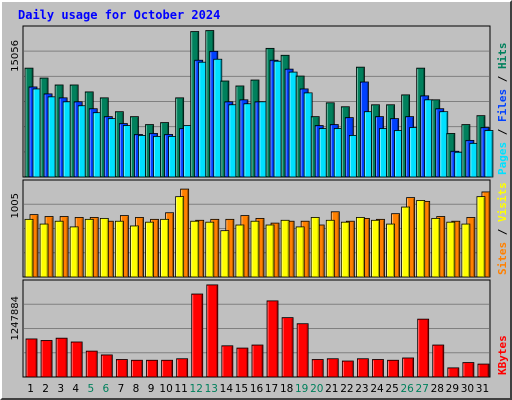  I want to click on legend-files: Files, so click(502, 105).